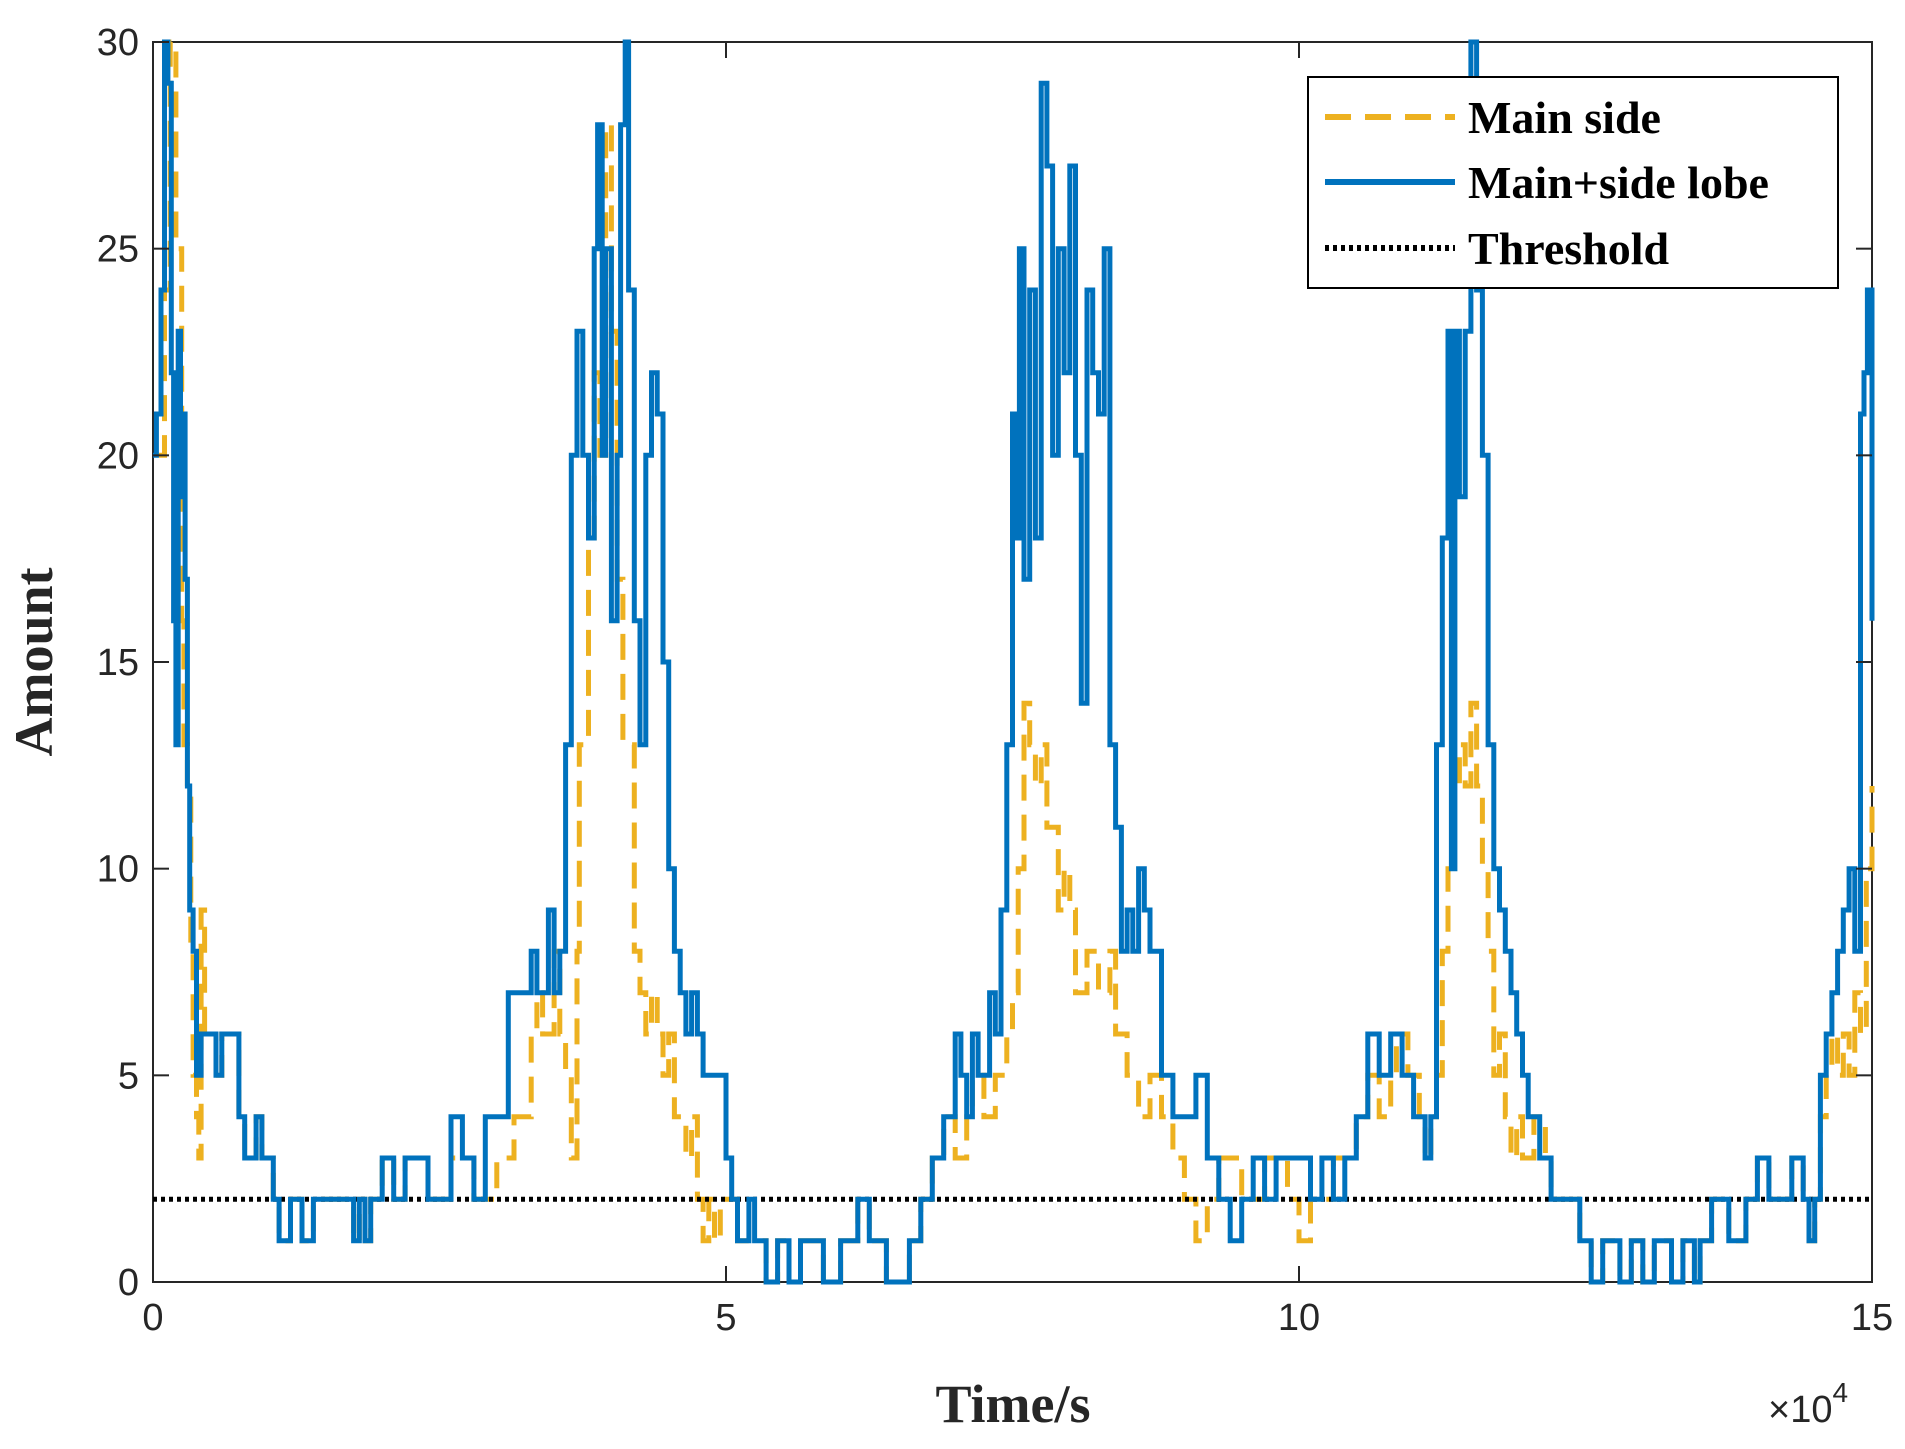 This screenshot has height=1449, width=1905. I want to click on legend-label-threshold: Threshold, so click(1569, 248).